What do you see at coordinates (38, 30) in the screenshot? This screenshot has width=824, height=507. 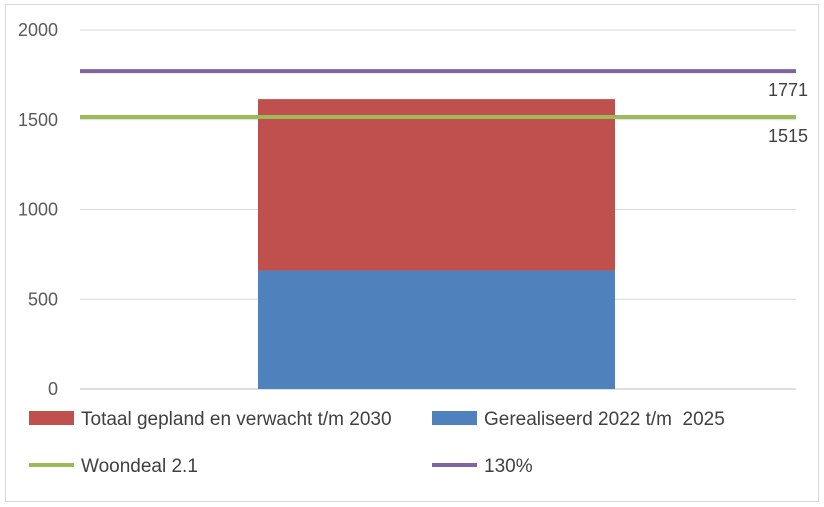 I see `y-tick-label-2000: 2000` at bounding box center [38, 30].